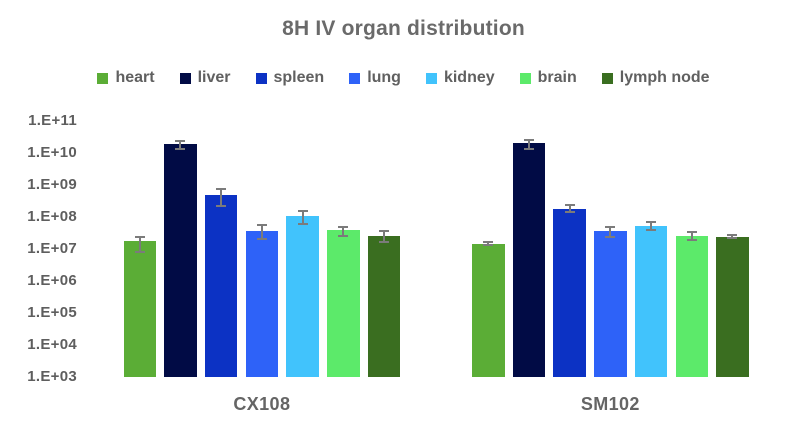  Describe the element at coordinates (52, 312) in the screenshot. I see `y-tick-label: 1.E+05` at that location.